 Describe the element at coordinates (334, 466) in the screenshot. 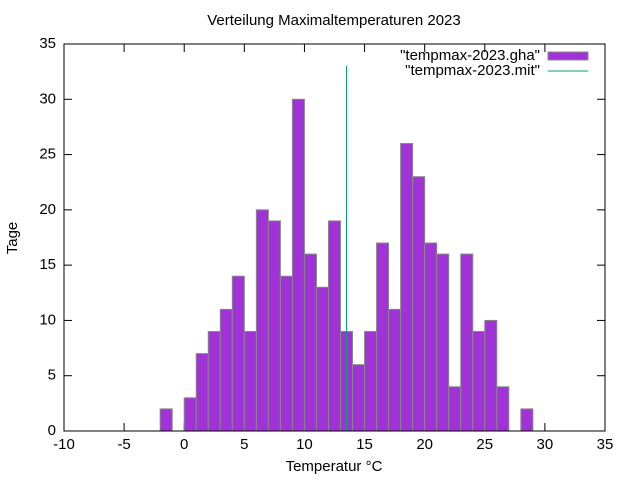

I see `x-axis-label: Temperatur °C` at that location.